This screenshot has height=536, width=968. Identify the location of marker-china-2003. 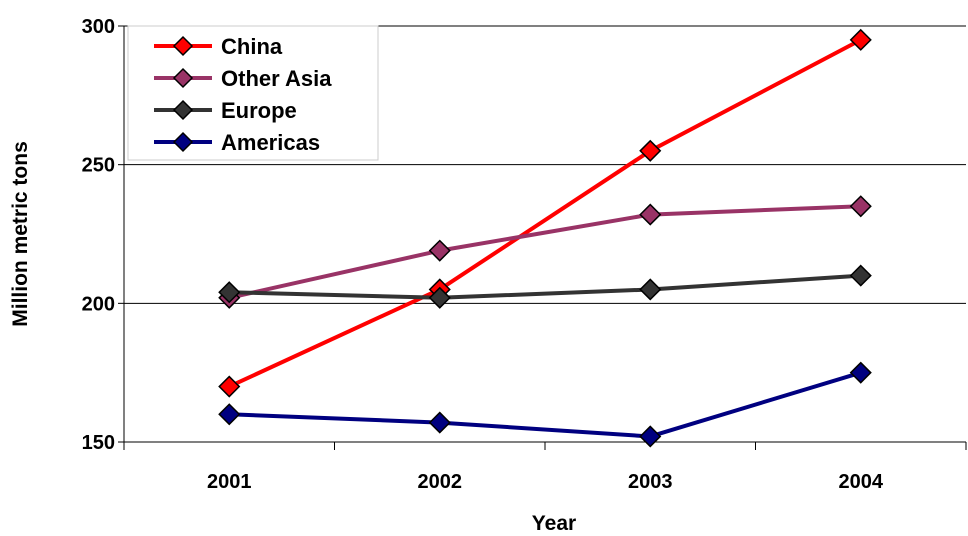
(650, 150).